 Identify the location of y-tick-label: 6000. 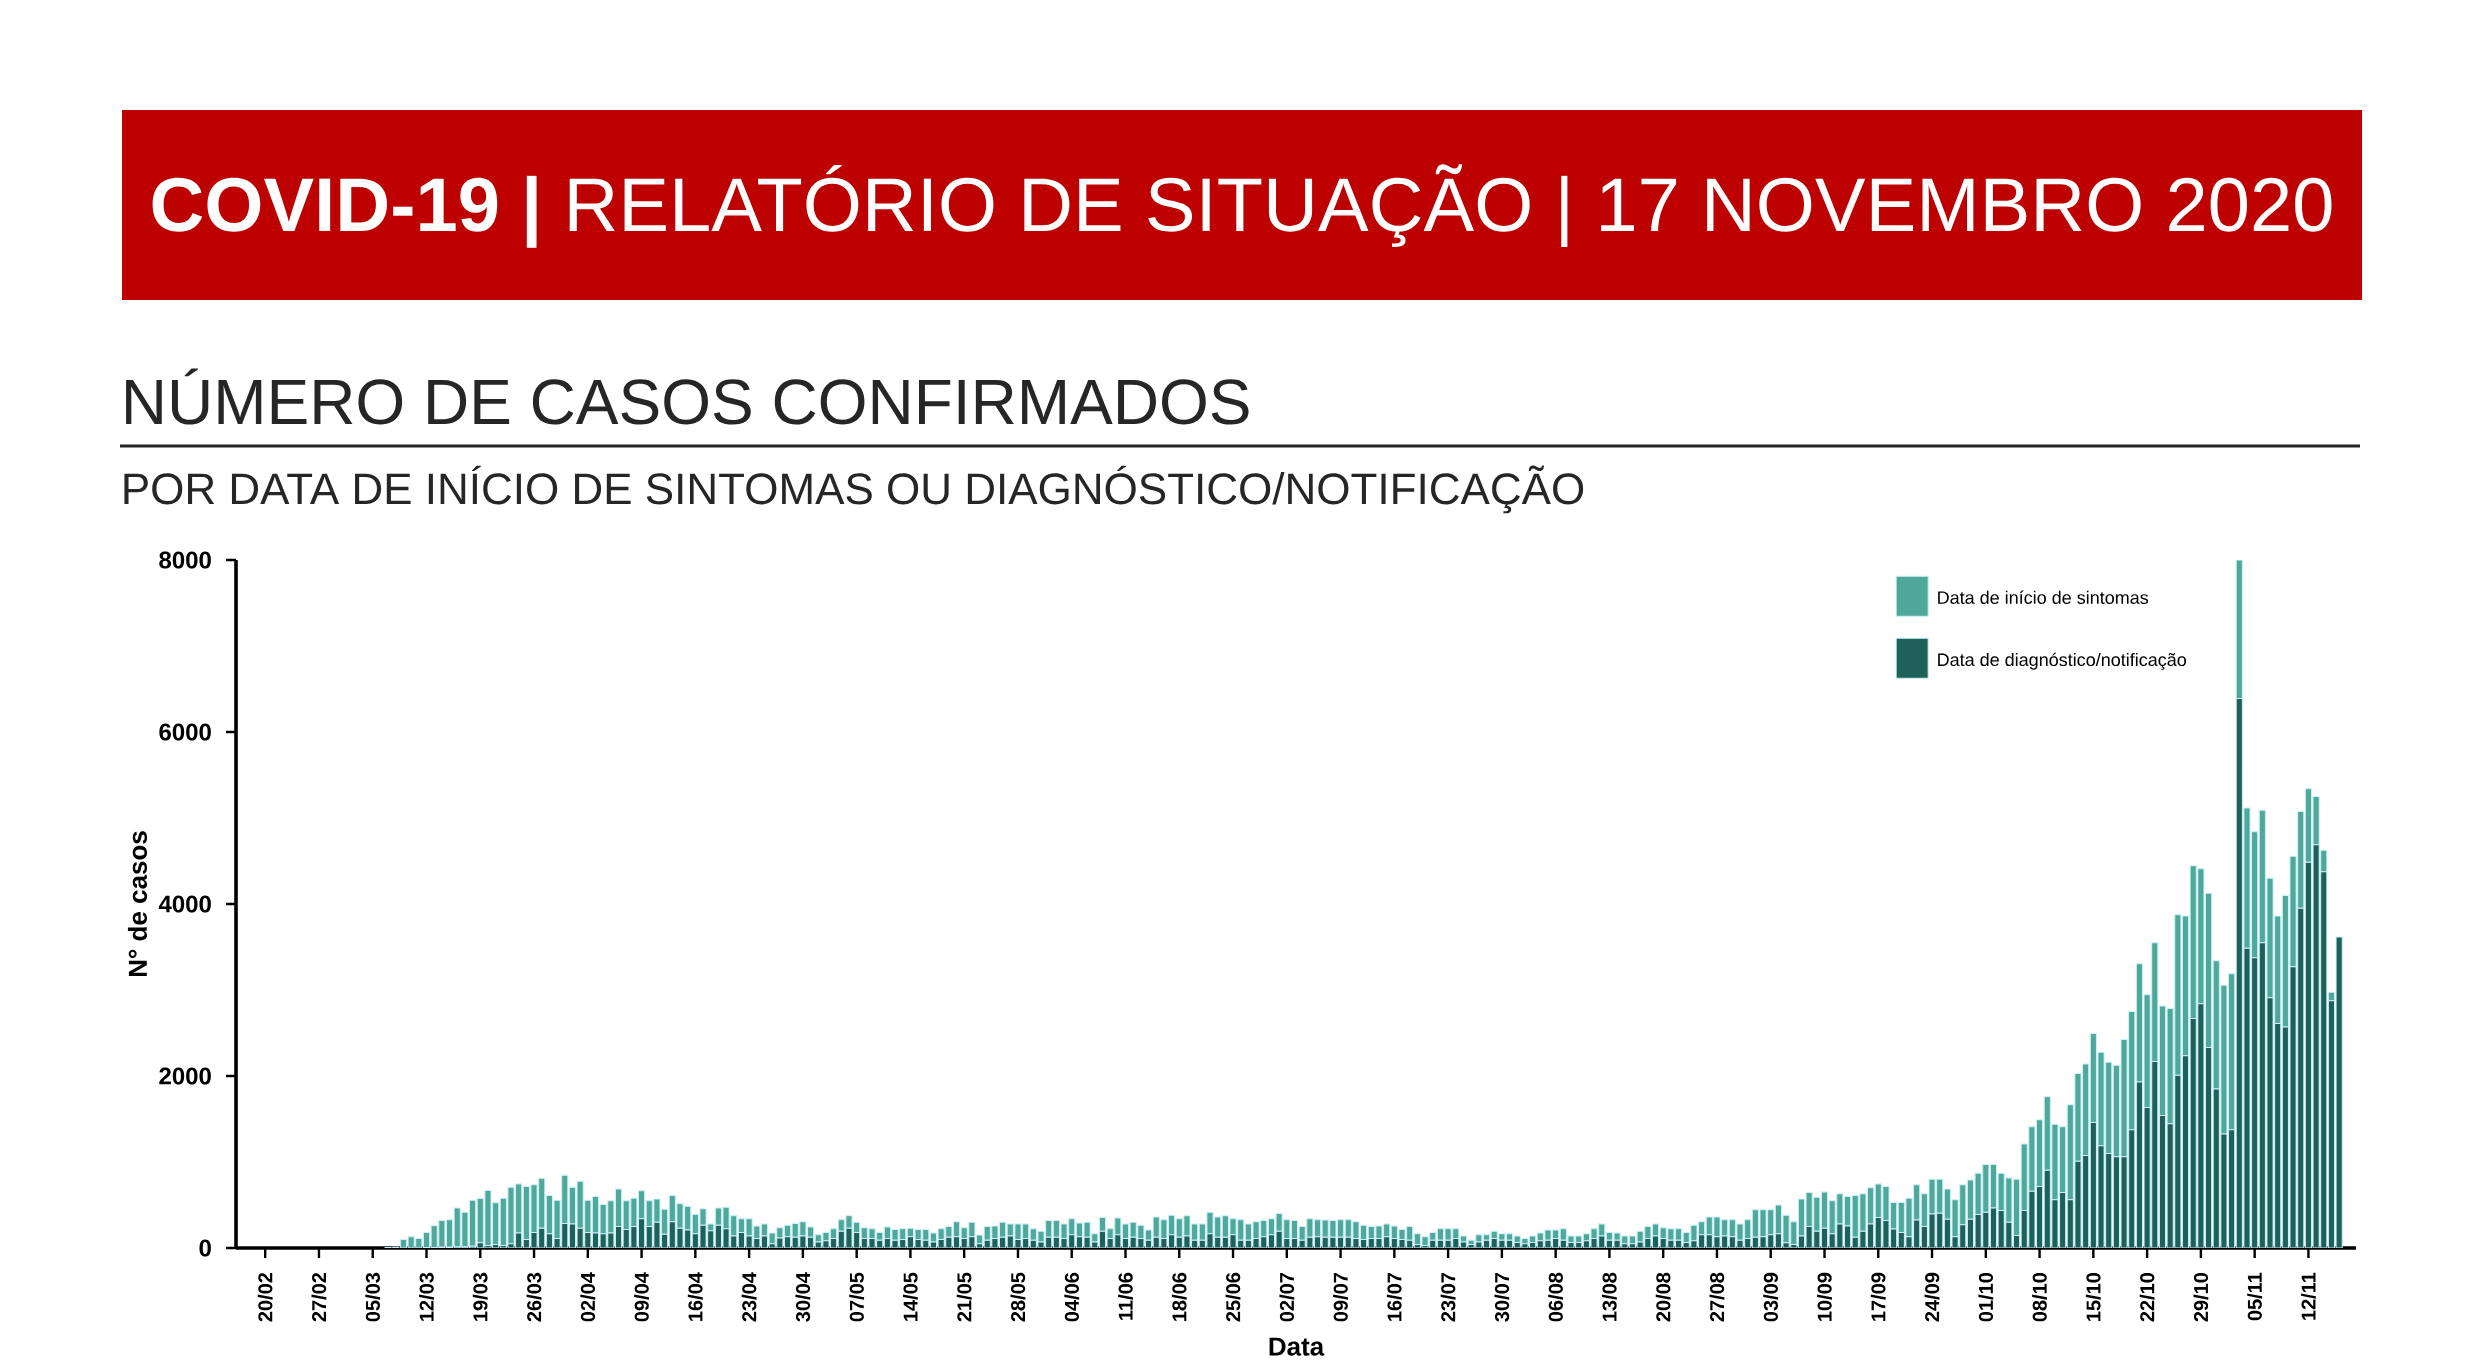
(185, 732).